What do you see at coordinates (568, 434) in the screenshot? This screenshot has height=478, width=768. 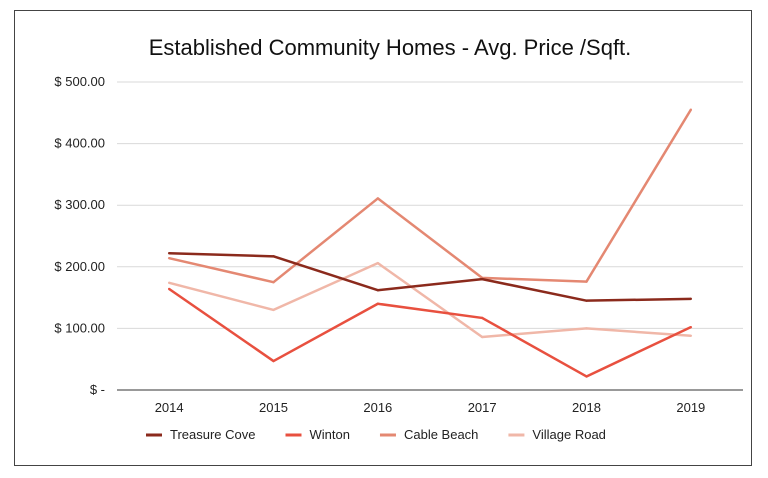 I see `legend-label: Village Road` at bounding box center [568, 434].